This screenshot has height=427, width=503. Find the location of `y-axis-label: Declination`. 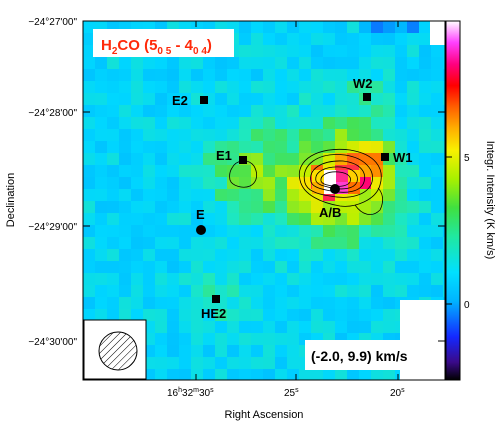

y-axis-label: Declination is located at coordinates (11, 200).